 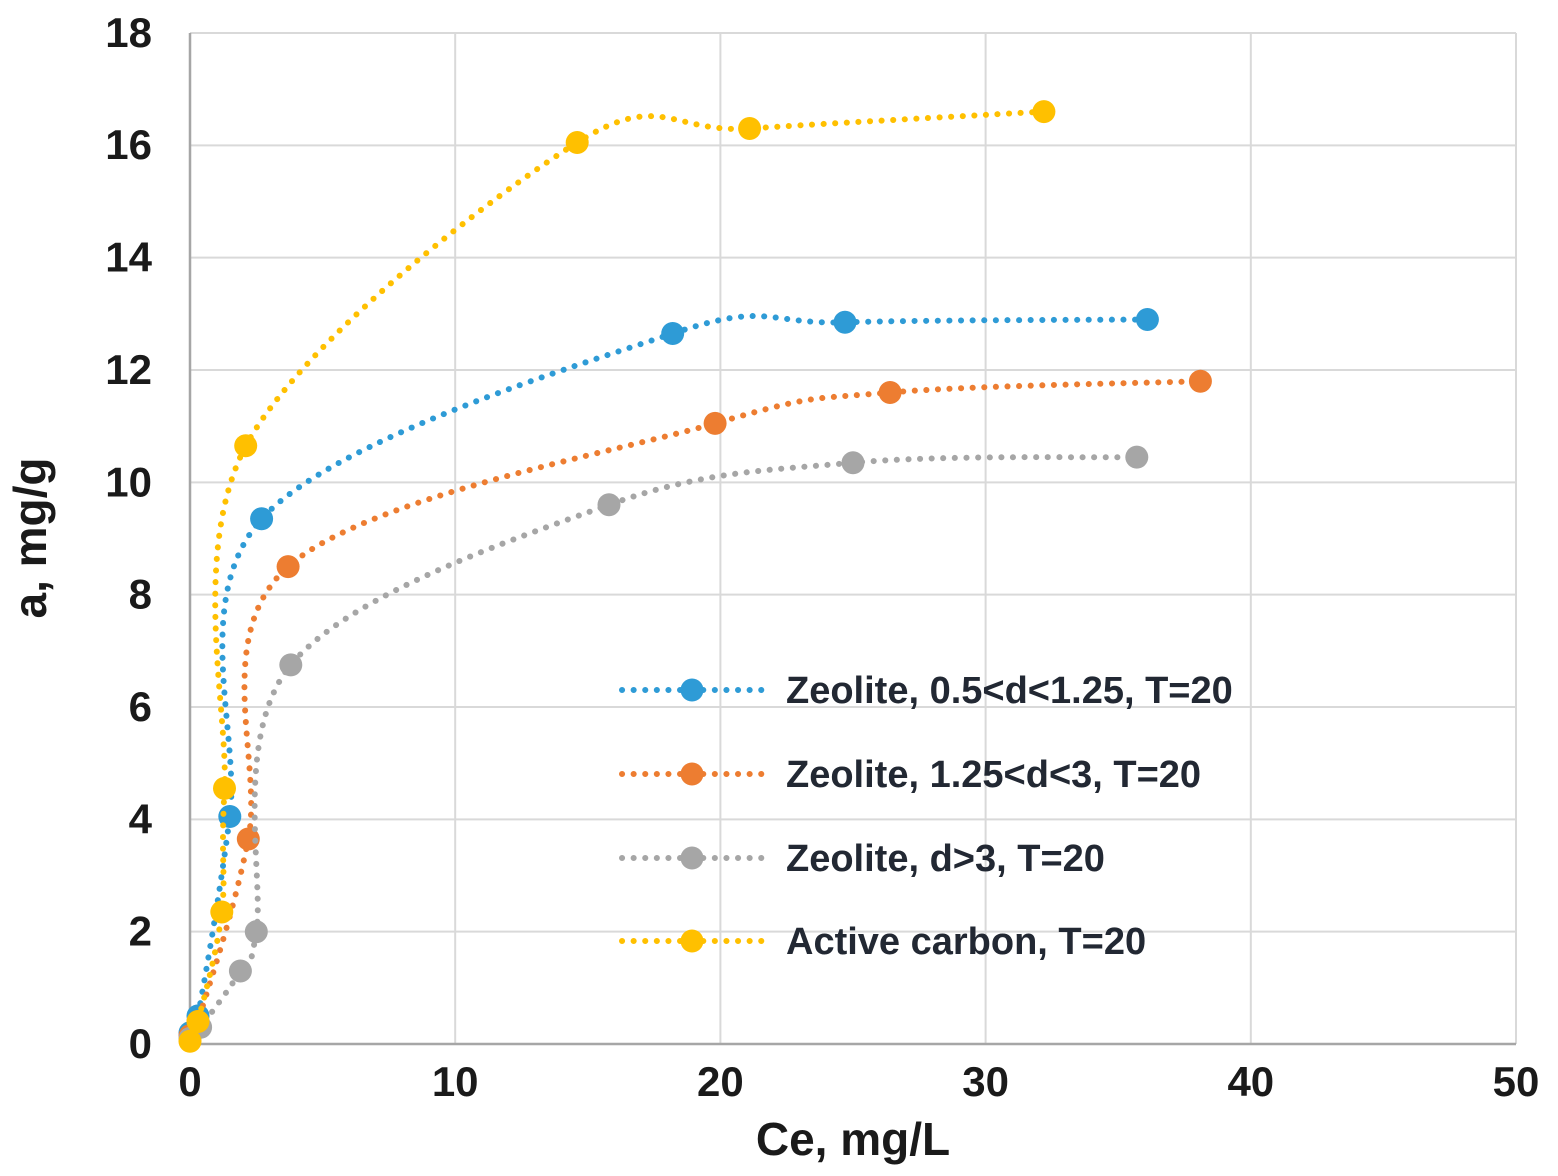 I want to click on y-tick-label: 2, so click(x=140, y=931).